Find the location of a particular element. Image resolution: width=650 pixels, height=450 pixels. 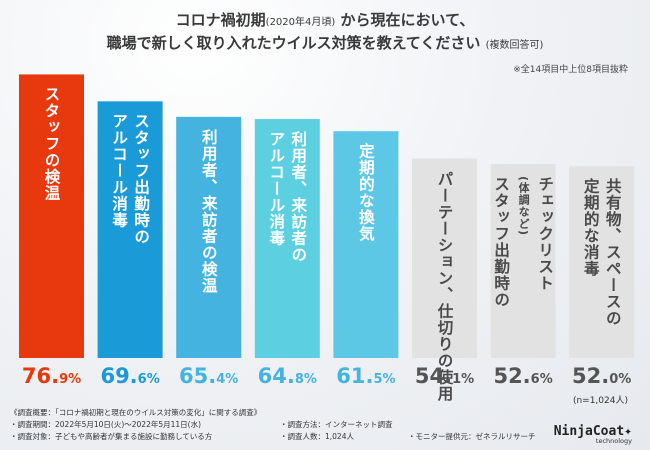

bar-label-6: パーテーション、仕切りの使用 is located at coordinates (444, 286).